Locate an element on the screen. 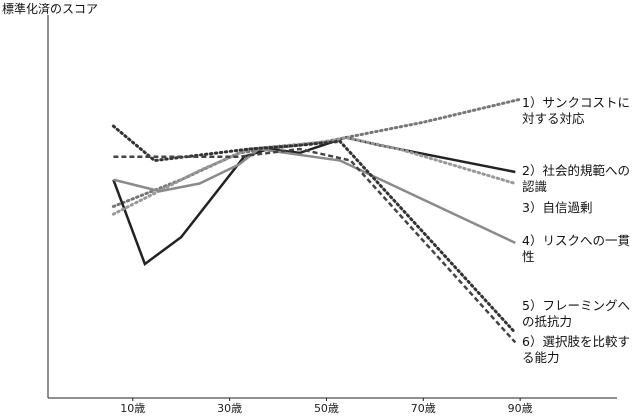 This screenshot has width=640, height=419. x-tick-label: 70歳 is located at coordinates (423, 408).